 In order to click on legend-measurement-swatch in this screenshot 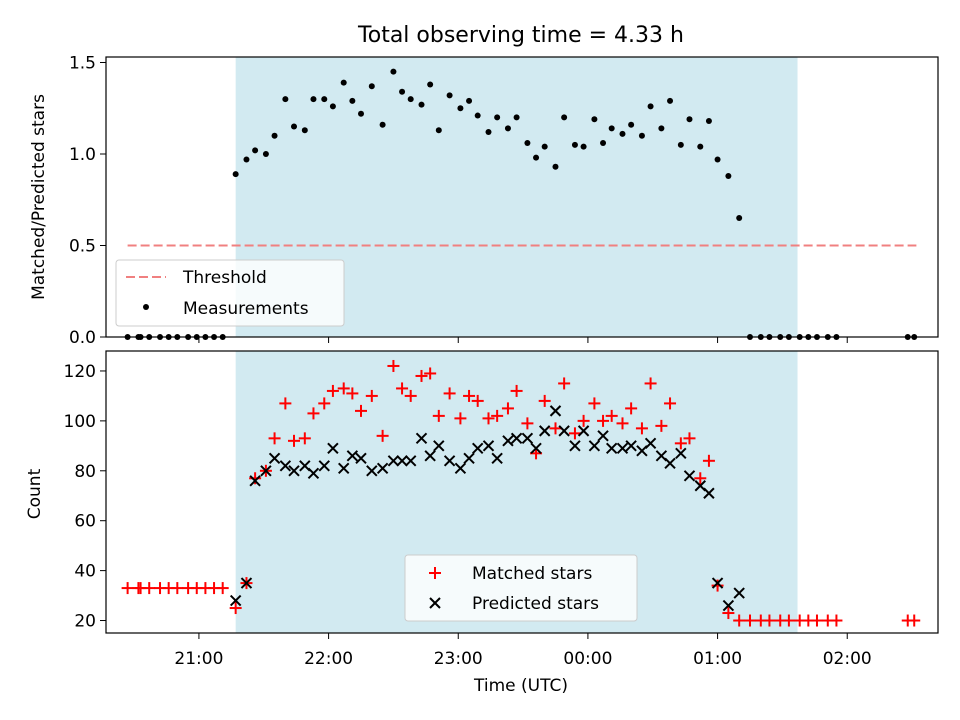, I will do `click(146, 307)`.